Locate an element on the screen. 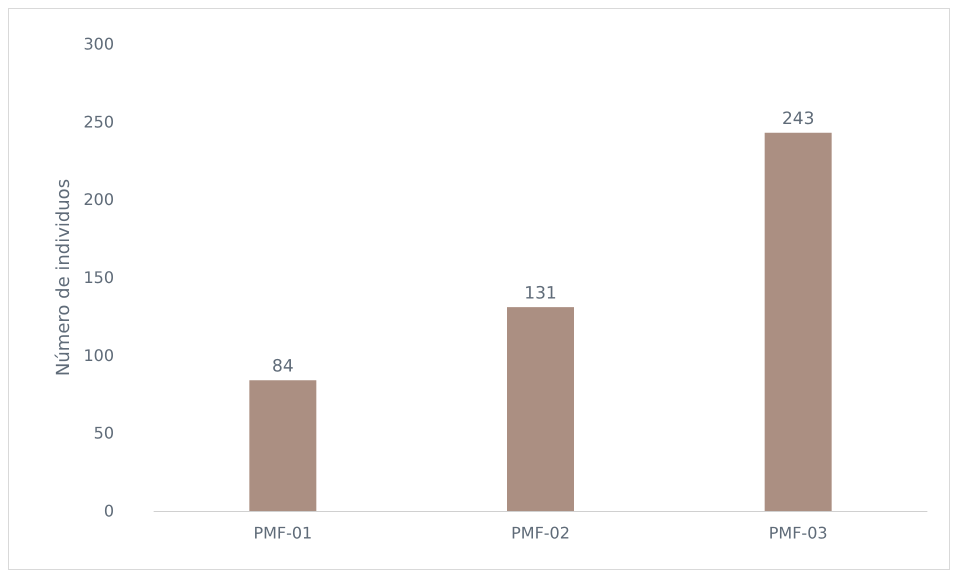 This screenshot has width=958, height=578. y-tick-label: 200 is located at coordinates (98, 200).